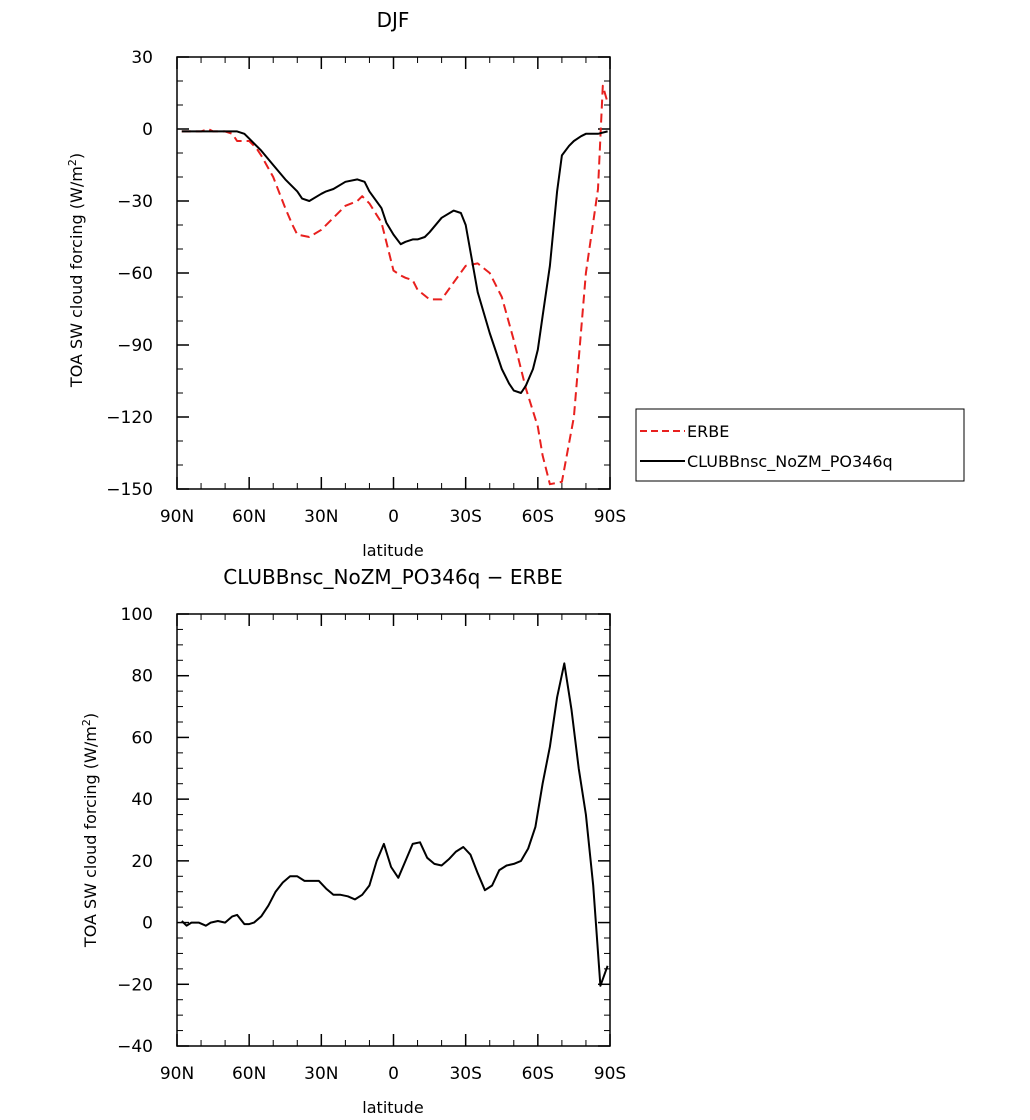 This screenshot has width=1030, height=1120. I want to click on top-y-tick-label: −30, so click(135, 202).